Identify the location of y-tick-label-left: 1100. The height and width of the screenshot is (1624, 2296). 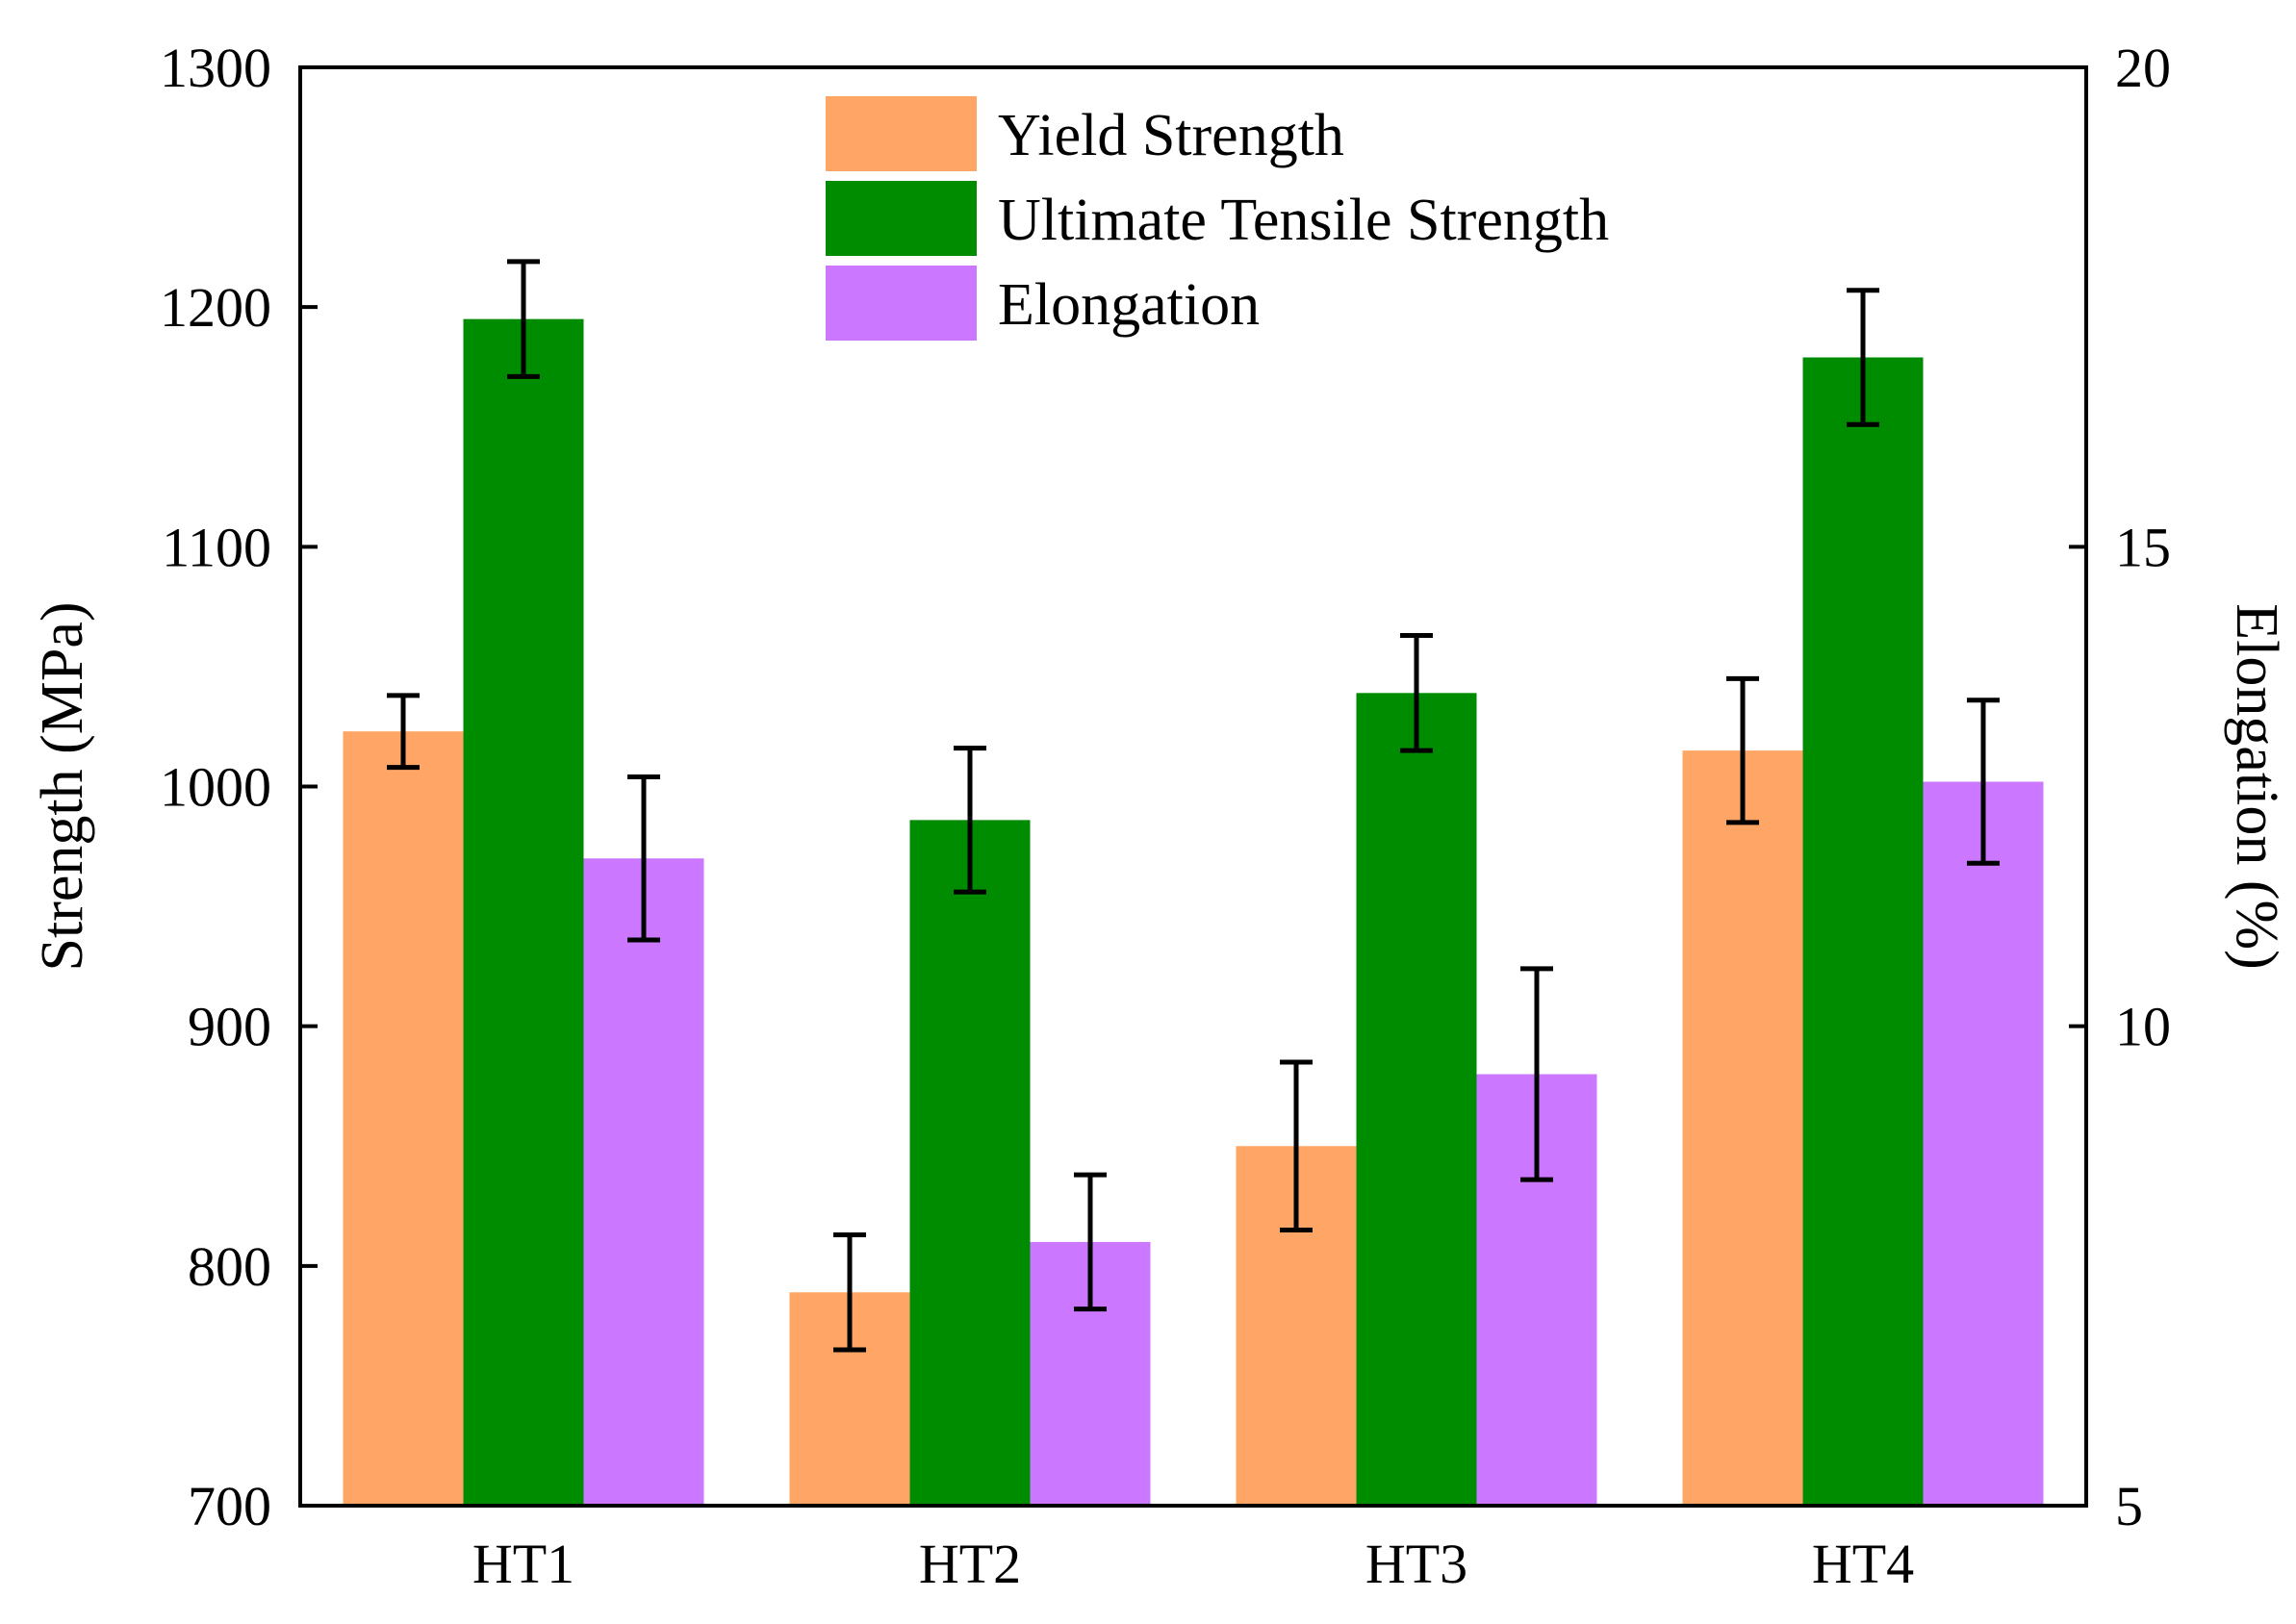
(216, 547).